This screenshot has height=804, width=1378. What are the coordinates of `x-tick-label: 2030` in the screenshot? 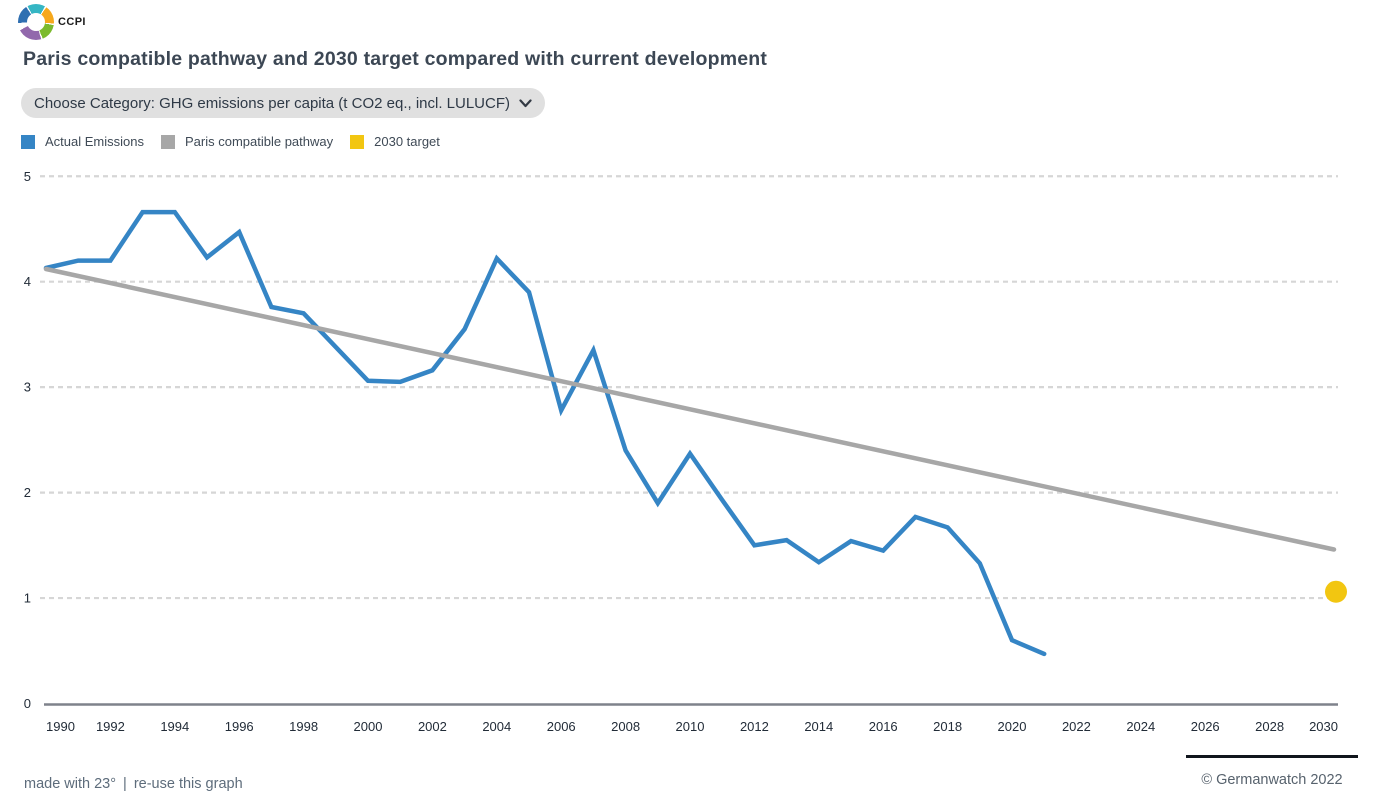 It's located at (1323, 726).